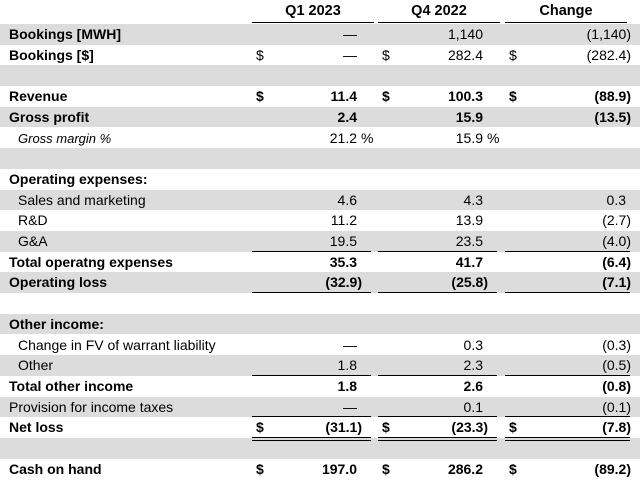  I want to click on column-header-q4-2022: Q4 2022, so click(439, 11).